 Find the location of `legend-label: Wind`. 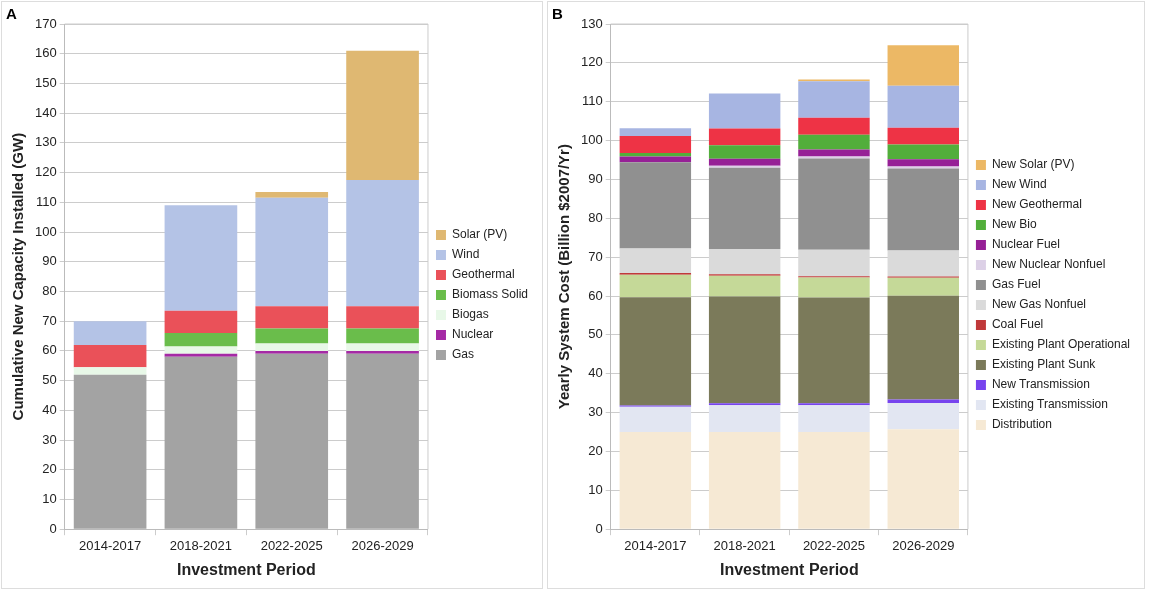

legend-label: Wind is located at coordinates (465, 254).